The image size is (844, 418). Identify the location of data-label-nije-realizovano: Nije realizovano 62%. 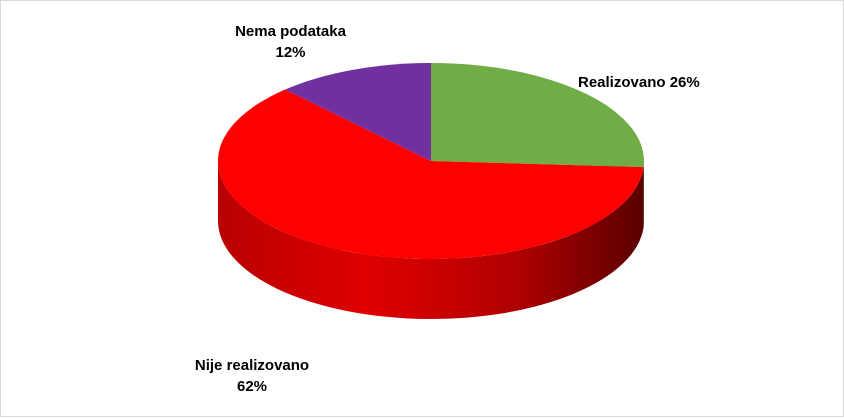
(252, 376).